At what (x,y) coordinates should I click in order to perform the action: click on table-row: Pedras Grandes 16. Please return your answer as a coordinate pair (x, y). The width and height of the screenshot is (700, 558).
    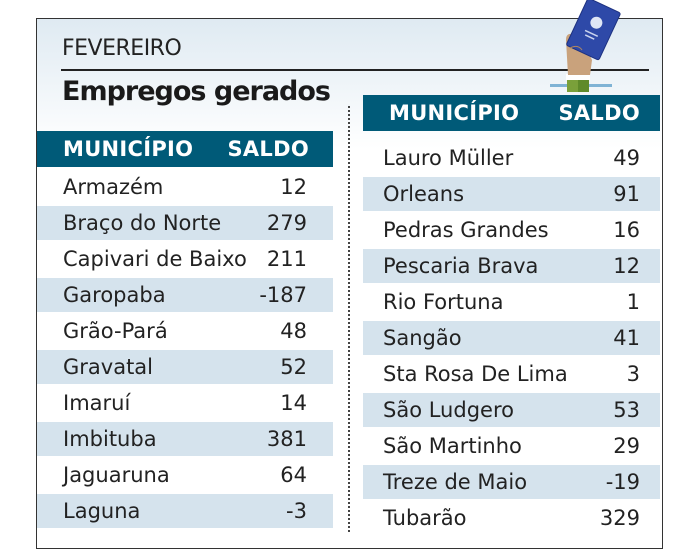
    Looking at the image, I should click on (511, 231).